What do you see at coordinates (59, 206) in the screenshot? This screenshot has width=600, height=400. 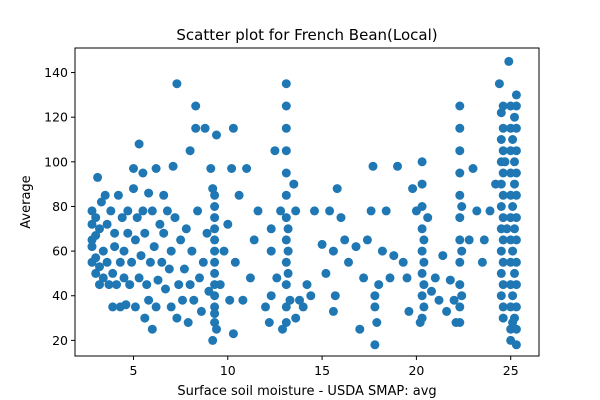 I see `y-axis-ticks: 20 40 60 80 100 120 140` at bounding box center [59, 206].